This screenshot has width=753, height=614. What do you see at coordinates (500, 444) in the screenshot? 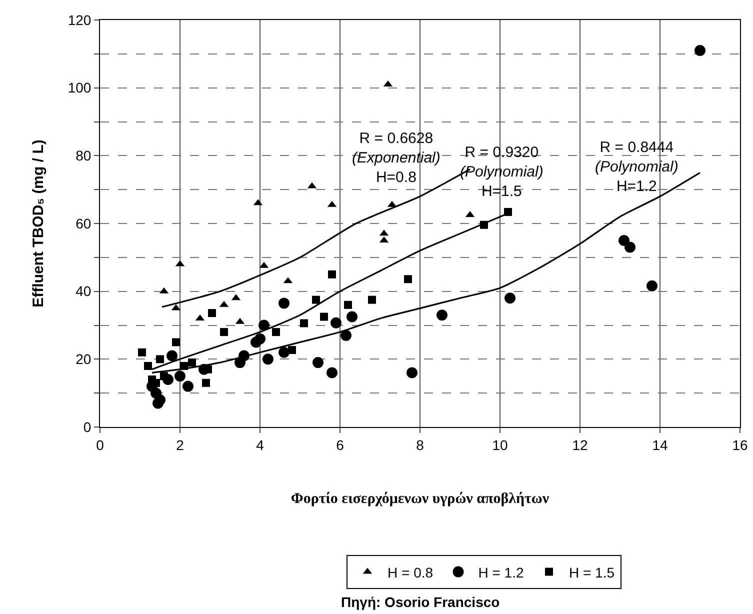
I see `x-tick-label: 10` at bounding box center [500, 444].